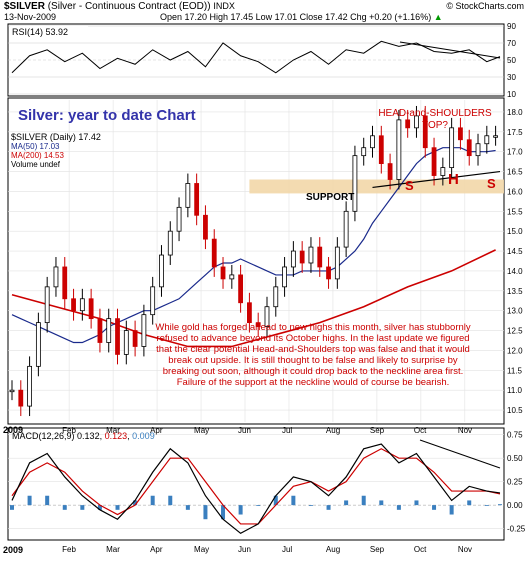 This screenshot has height=575, width=530. What do you see at coordinates (511, 60) in the screenshot?
I see `rsi-tick-label: 50` at bounding box center [511, 60].